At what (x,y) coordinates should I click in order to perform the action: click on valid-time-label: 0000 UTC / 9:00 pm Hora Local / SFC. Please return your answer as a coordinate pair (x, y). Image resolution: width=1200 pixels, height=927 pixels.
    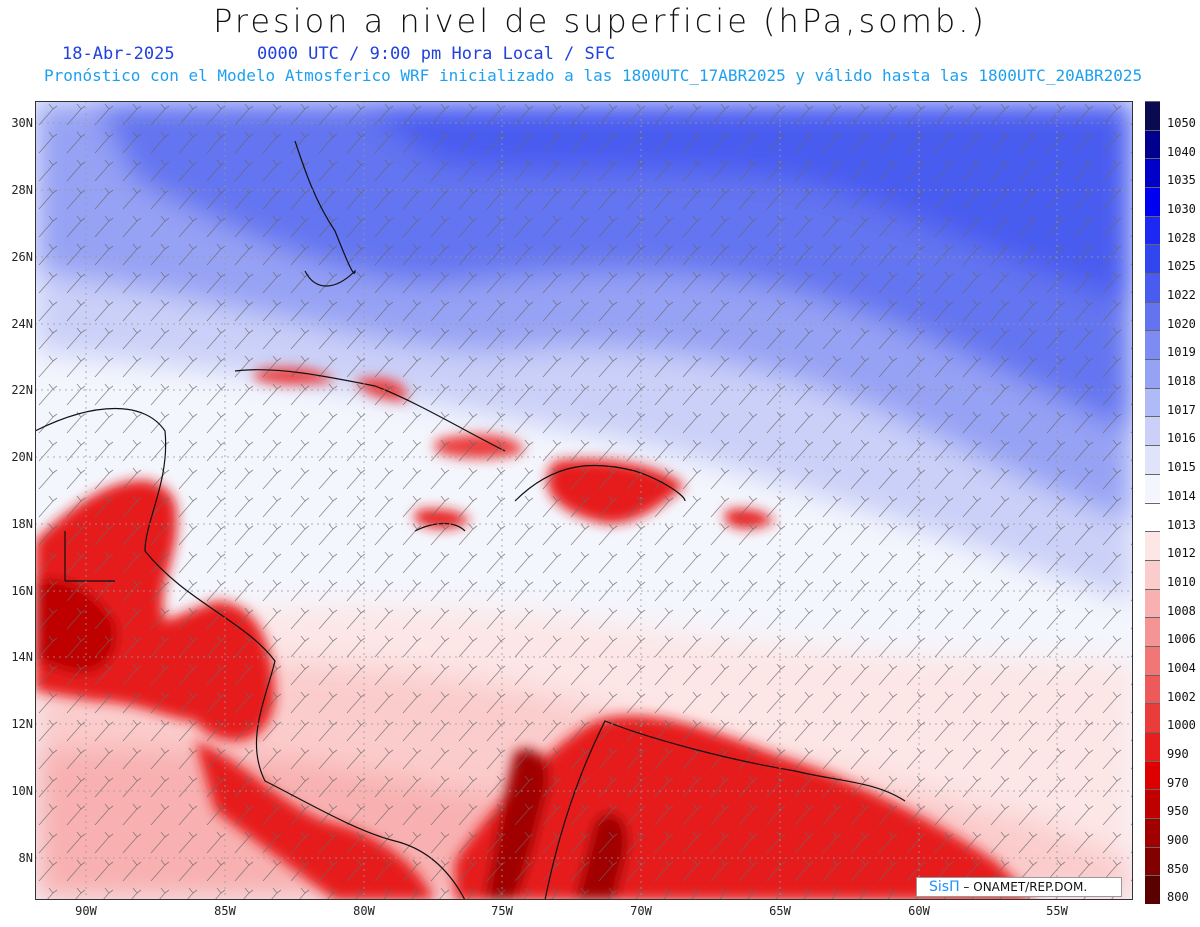
    Looking at the image, I should click on (436, 54).